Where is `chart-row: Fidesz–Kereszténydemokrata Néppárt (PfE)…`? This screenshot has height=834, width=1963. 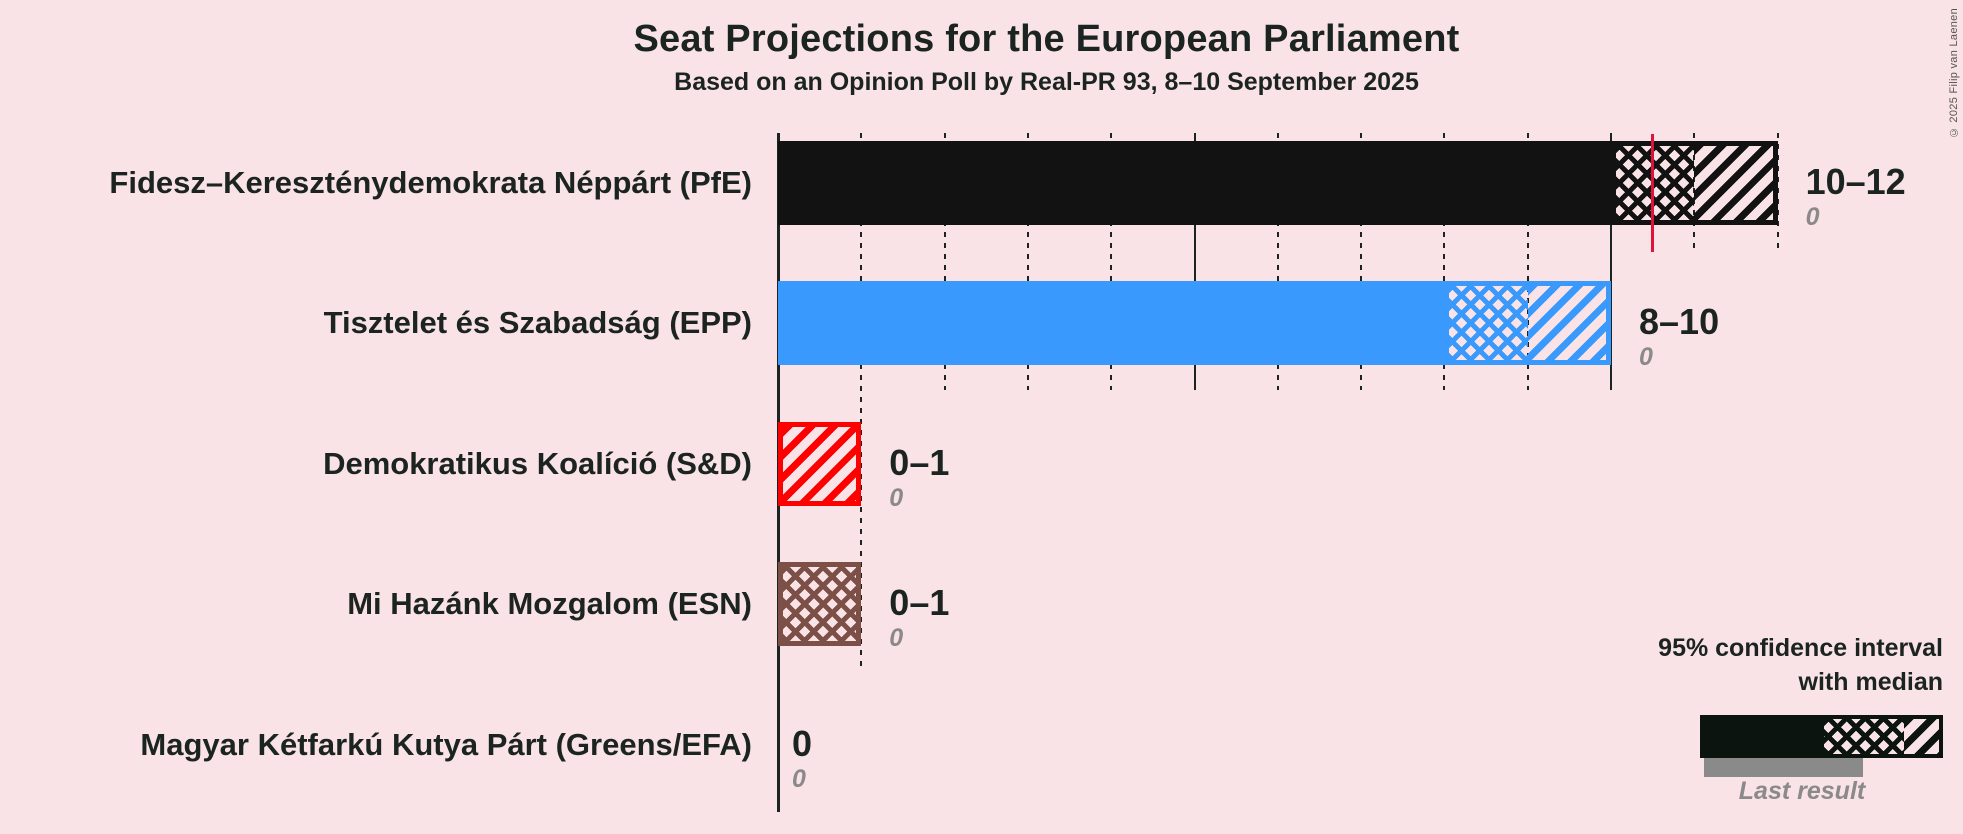 chart-row: Fidesz–Kereszténydemokrata Néppárt (PfE)… is located at coordinates (981, 186).